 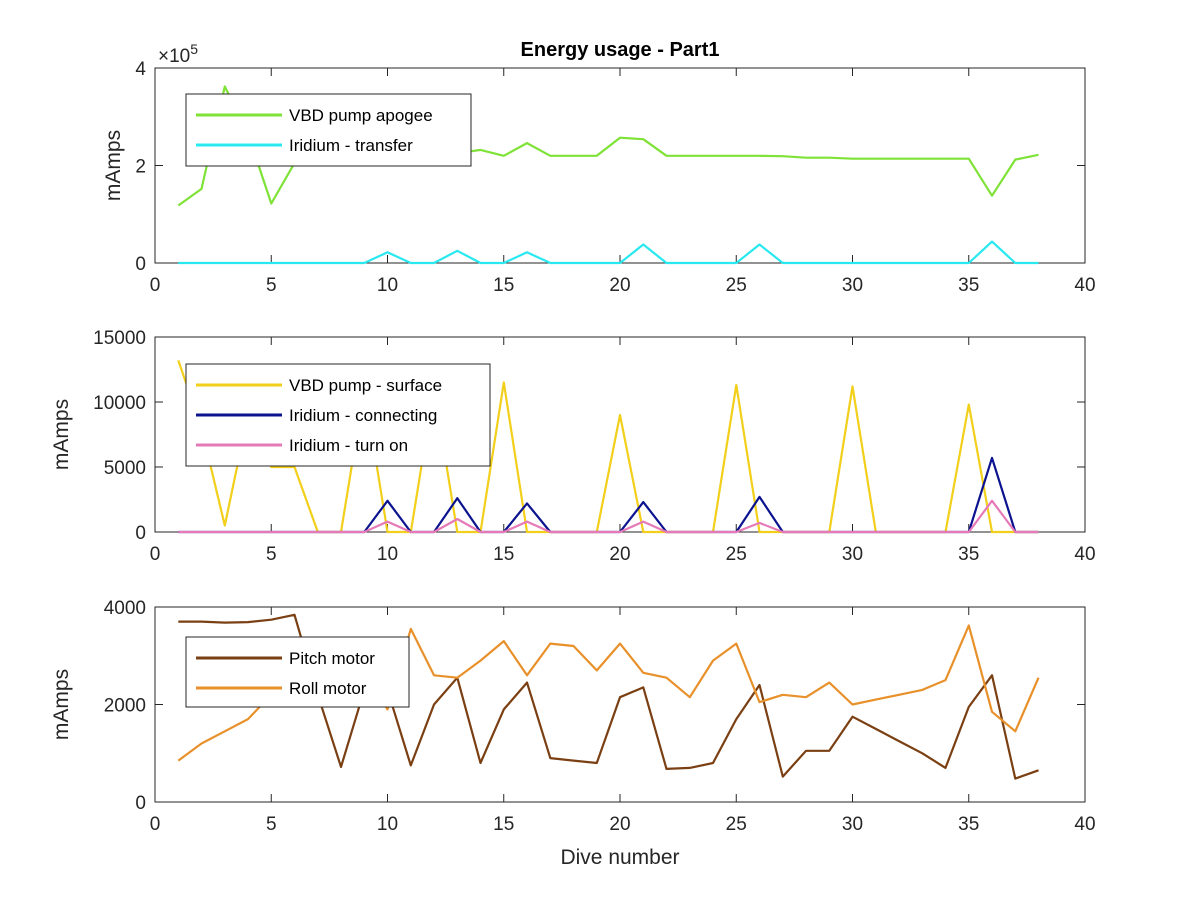 I want to click on y-tick-label: 2000, so click(x=125, y=706).